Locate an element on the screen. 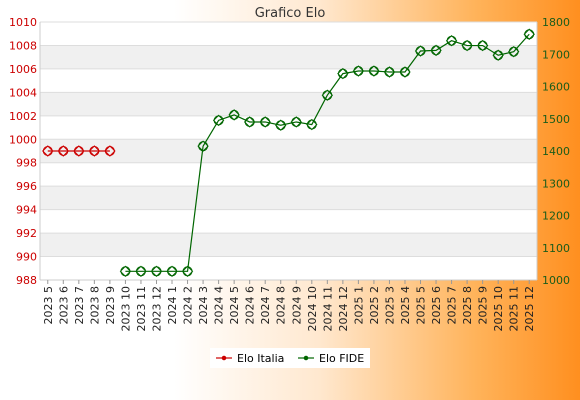 The height and width of the screenshot is (400, 580). x-tick-label: 2025 12 is located at coordinates (529, 309).